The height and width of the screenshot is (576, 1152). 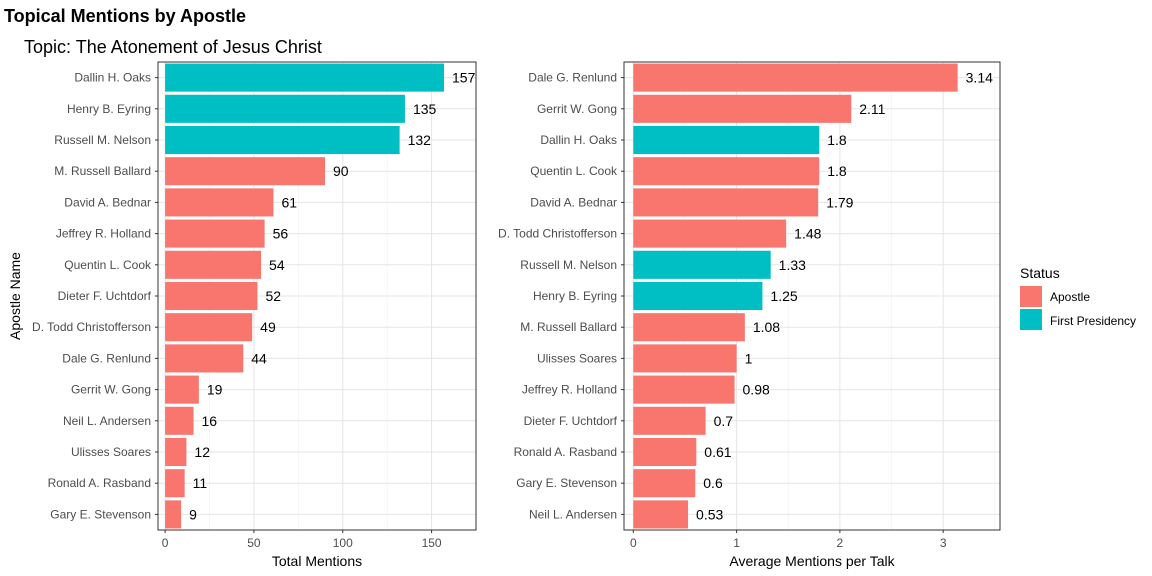 I want to click on x-axis-title: Total Mentions, so click(x=317, y=561).